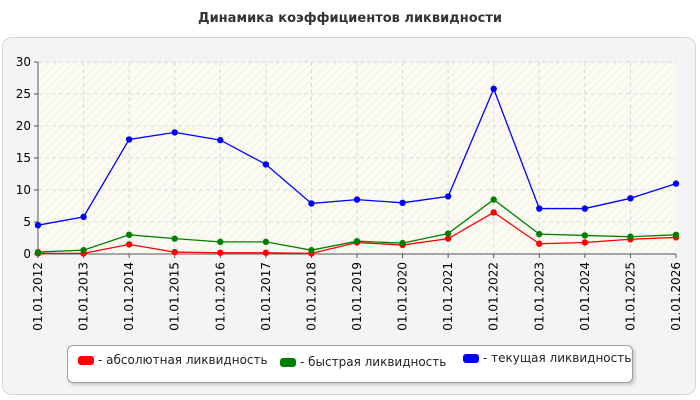 This screenshot has height=400, width=700. Describe the element at coordinates (175, 296) in the screenshot. I see `x-tick-label: 01.01.2015` at that location.